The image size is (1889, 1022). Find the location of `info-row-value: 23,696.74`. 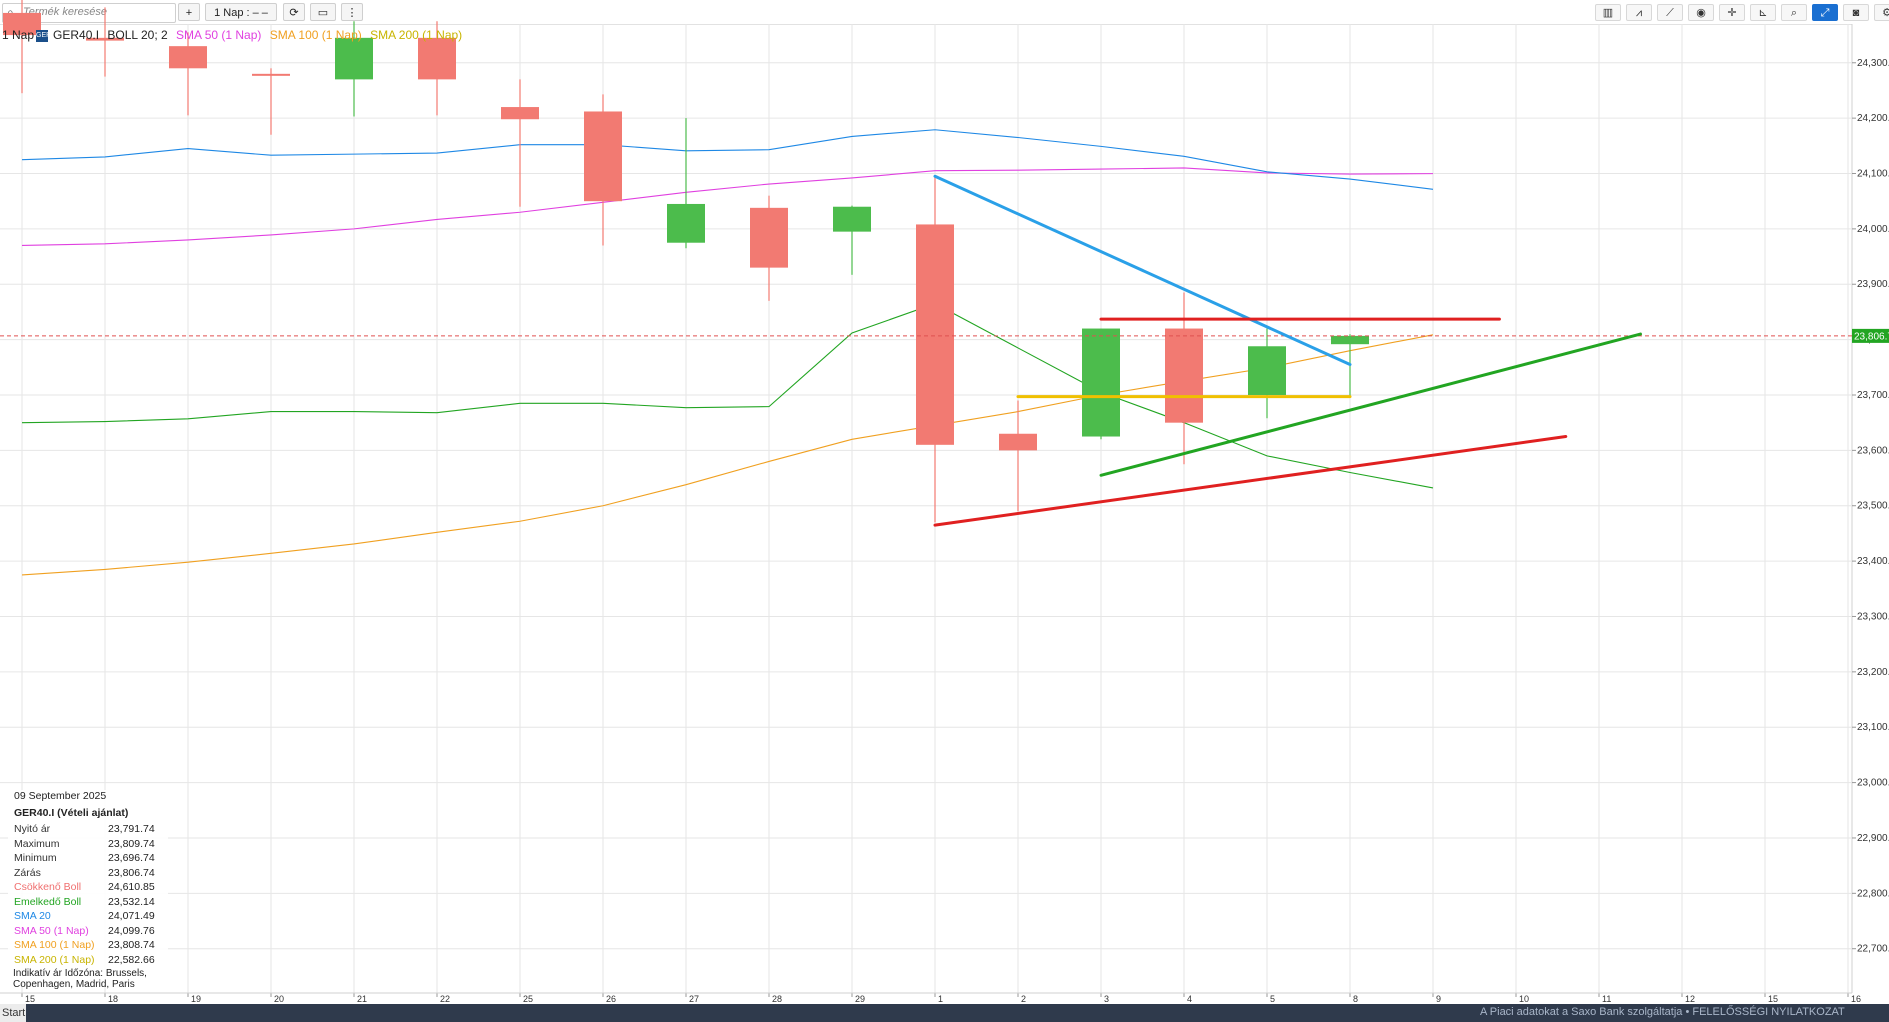

info-row-value: 23,696.74 is located at coordinates (131, 858).